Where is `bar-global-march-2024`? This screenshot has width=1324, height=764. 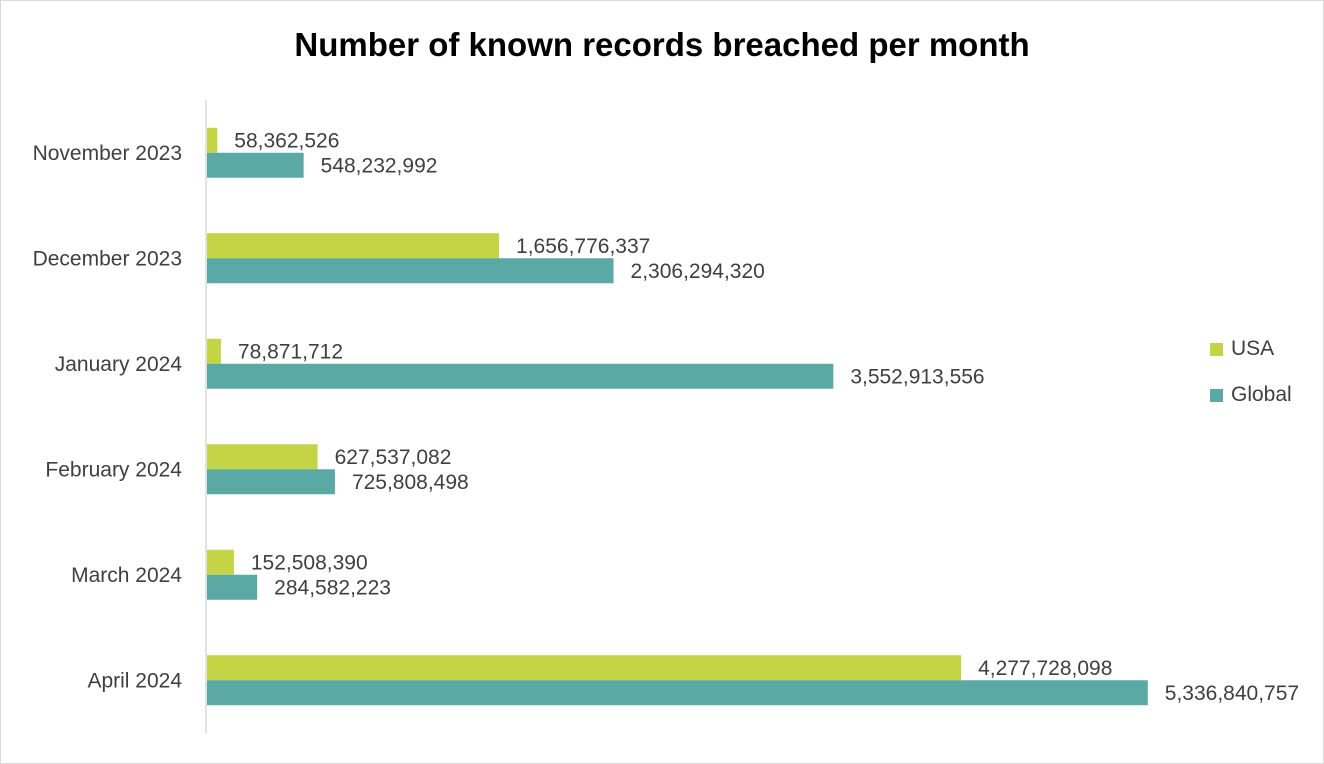 bar-global-march-2024 is located at coordinates (232, 587).